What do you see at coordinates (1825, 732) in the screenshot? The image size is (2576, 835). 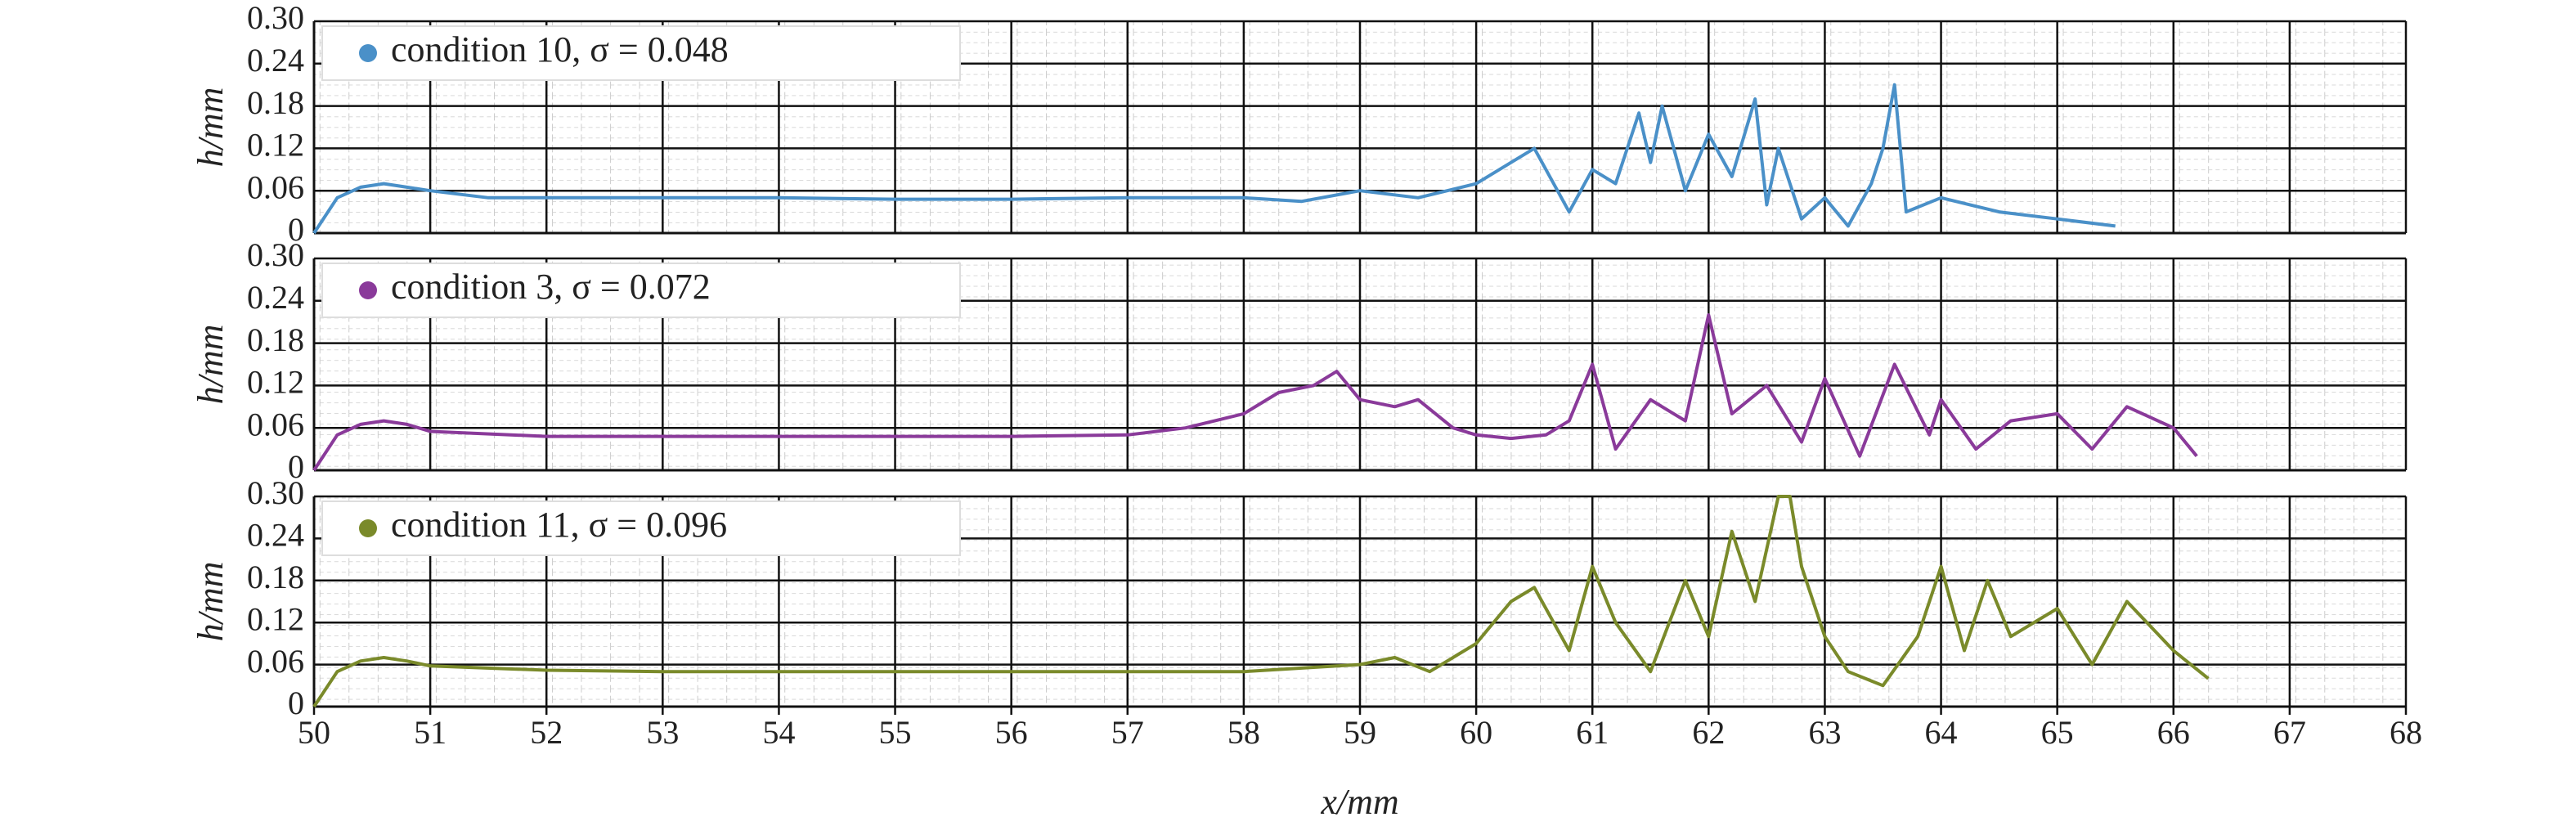 I see `x-tick-label: 63` at bounding box center [1825, 732].